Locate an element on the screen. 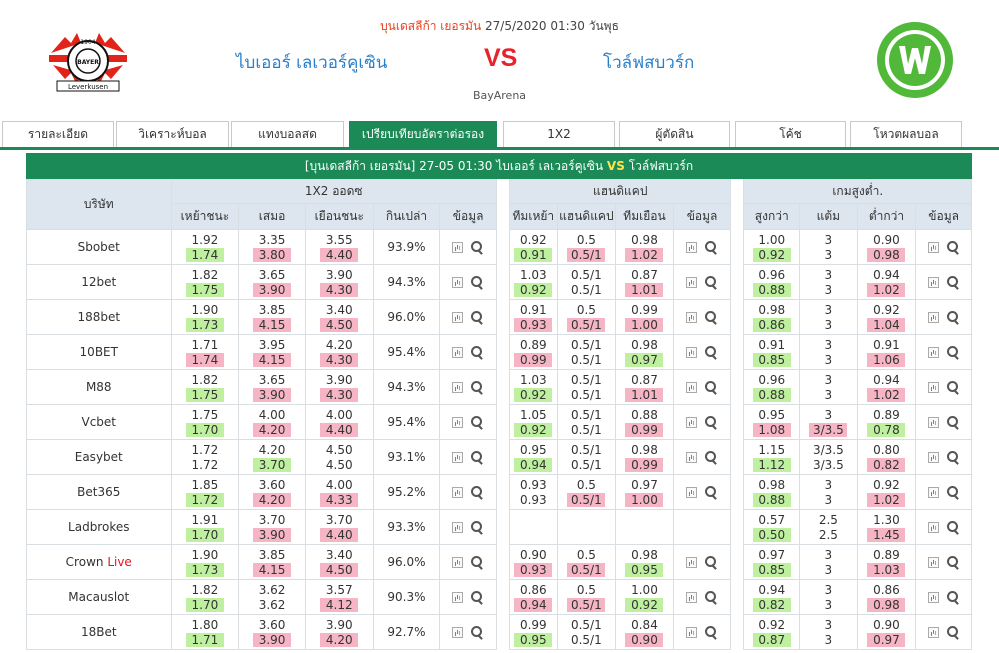 This screenshot has height=653, width=999. odds-cell: 0.94 1.02 is located at coordinates (886, 282).